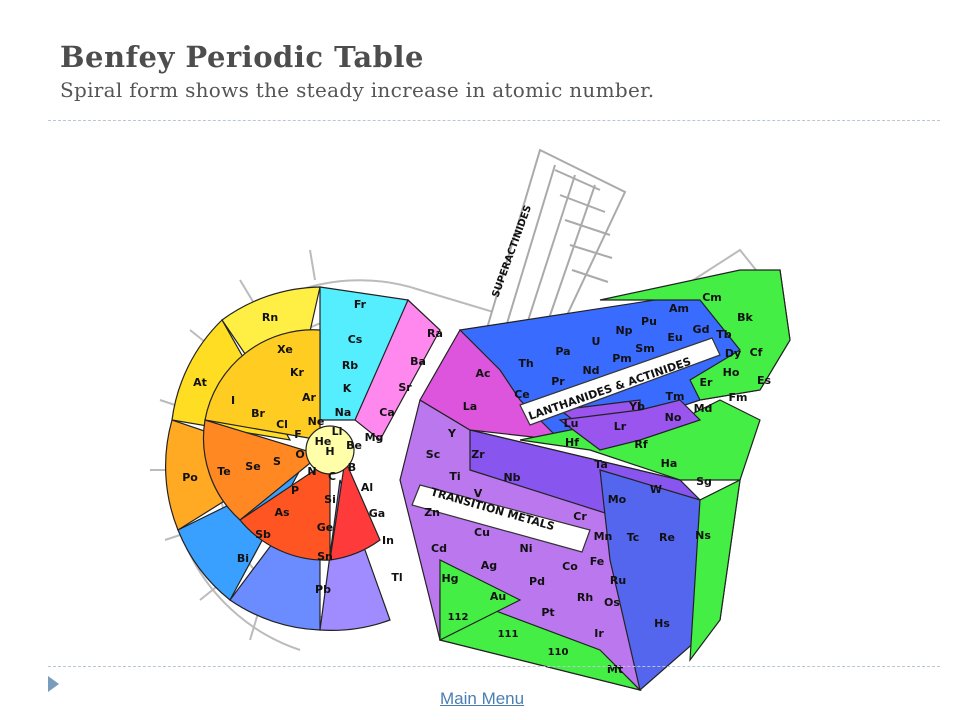 The width and height of the screenshot is (960, 720). What do you see at coordinates (738, 397) in the screenshot?
I see `element-fm: Fm` at bounding box center [738, 397].